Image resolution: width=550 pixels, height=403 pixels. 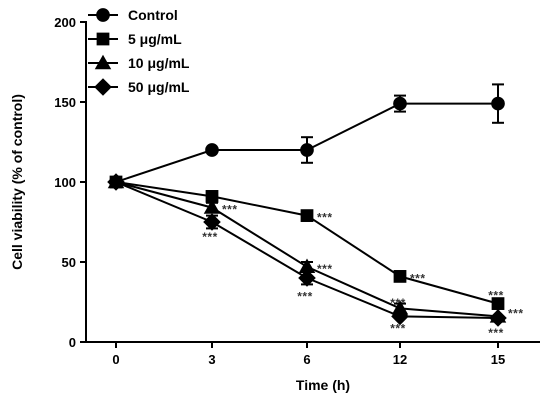 I want to click on legend-label: 50 μg/mL, so click(x=159, y=87).